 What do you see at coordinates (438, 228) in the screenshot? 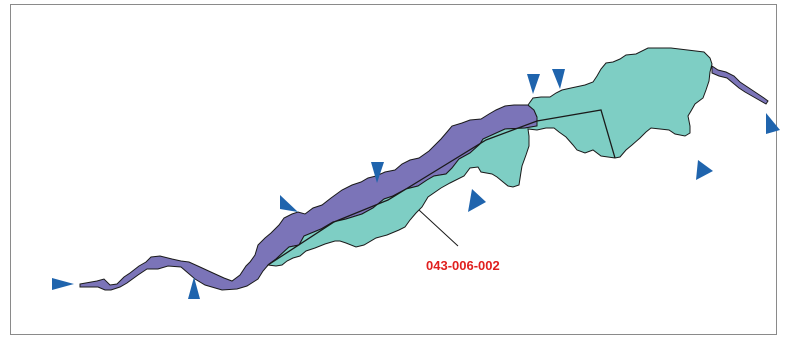
I see `label-leader-line` at bounding box center [438, 228].